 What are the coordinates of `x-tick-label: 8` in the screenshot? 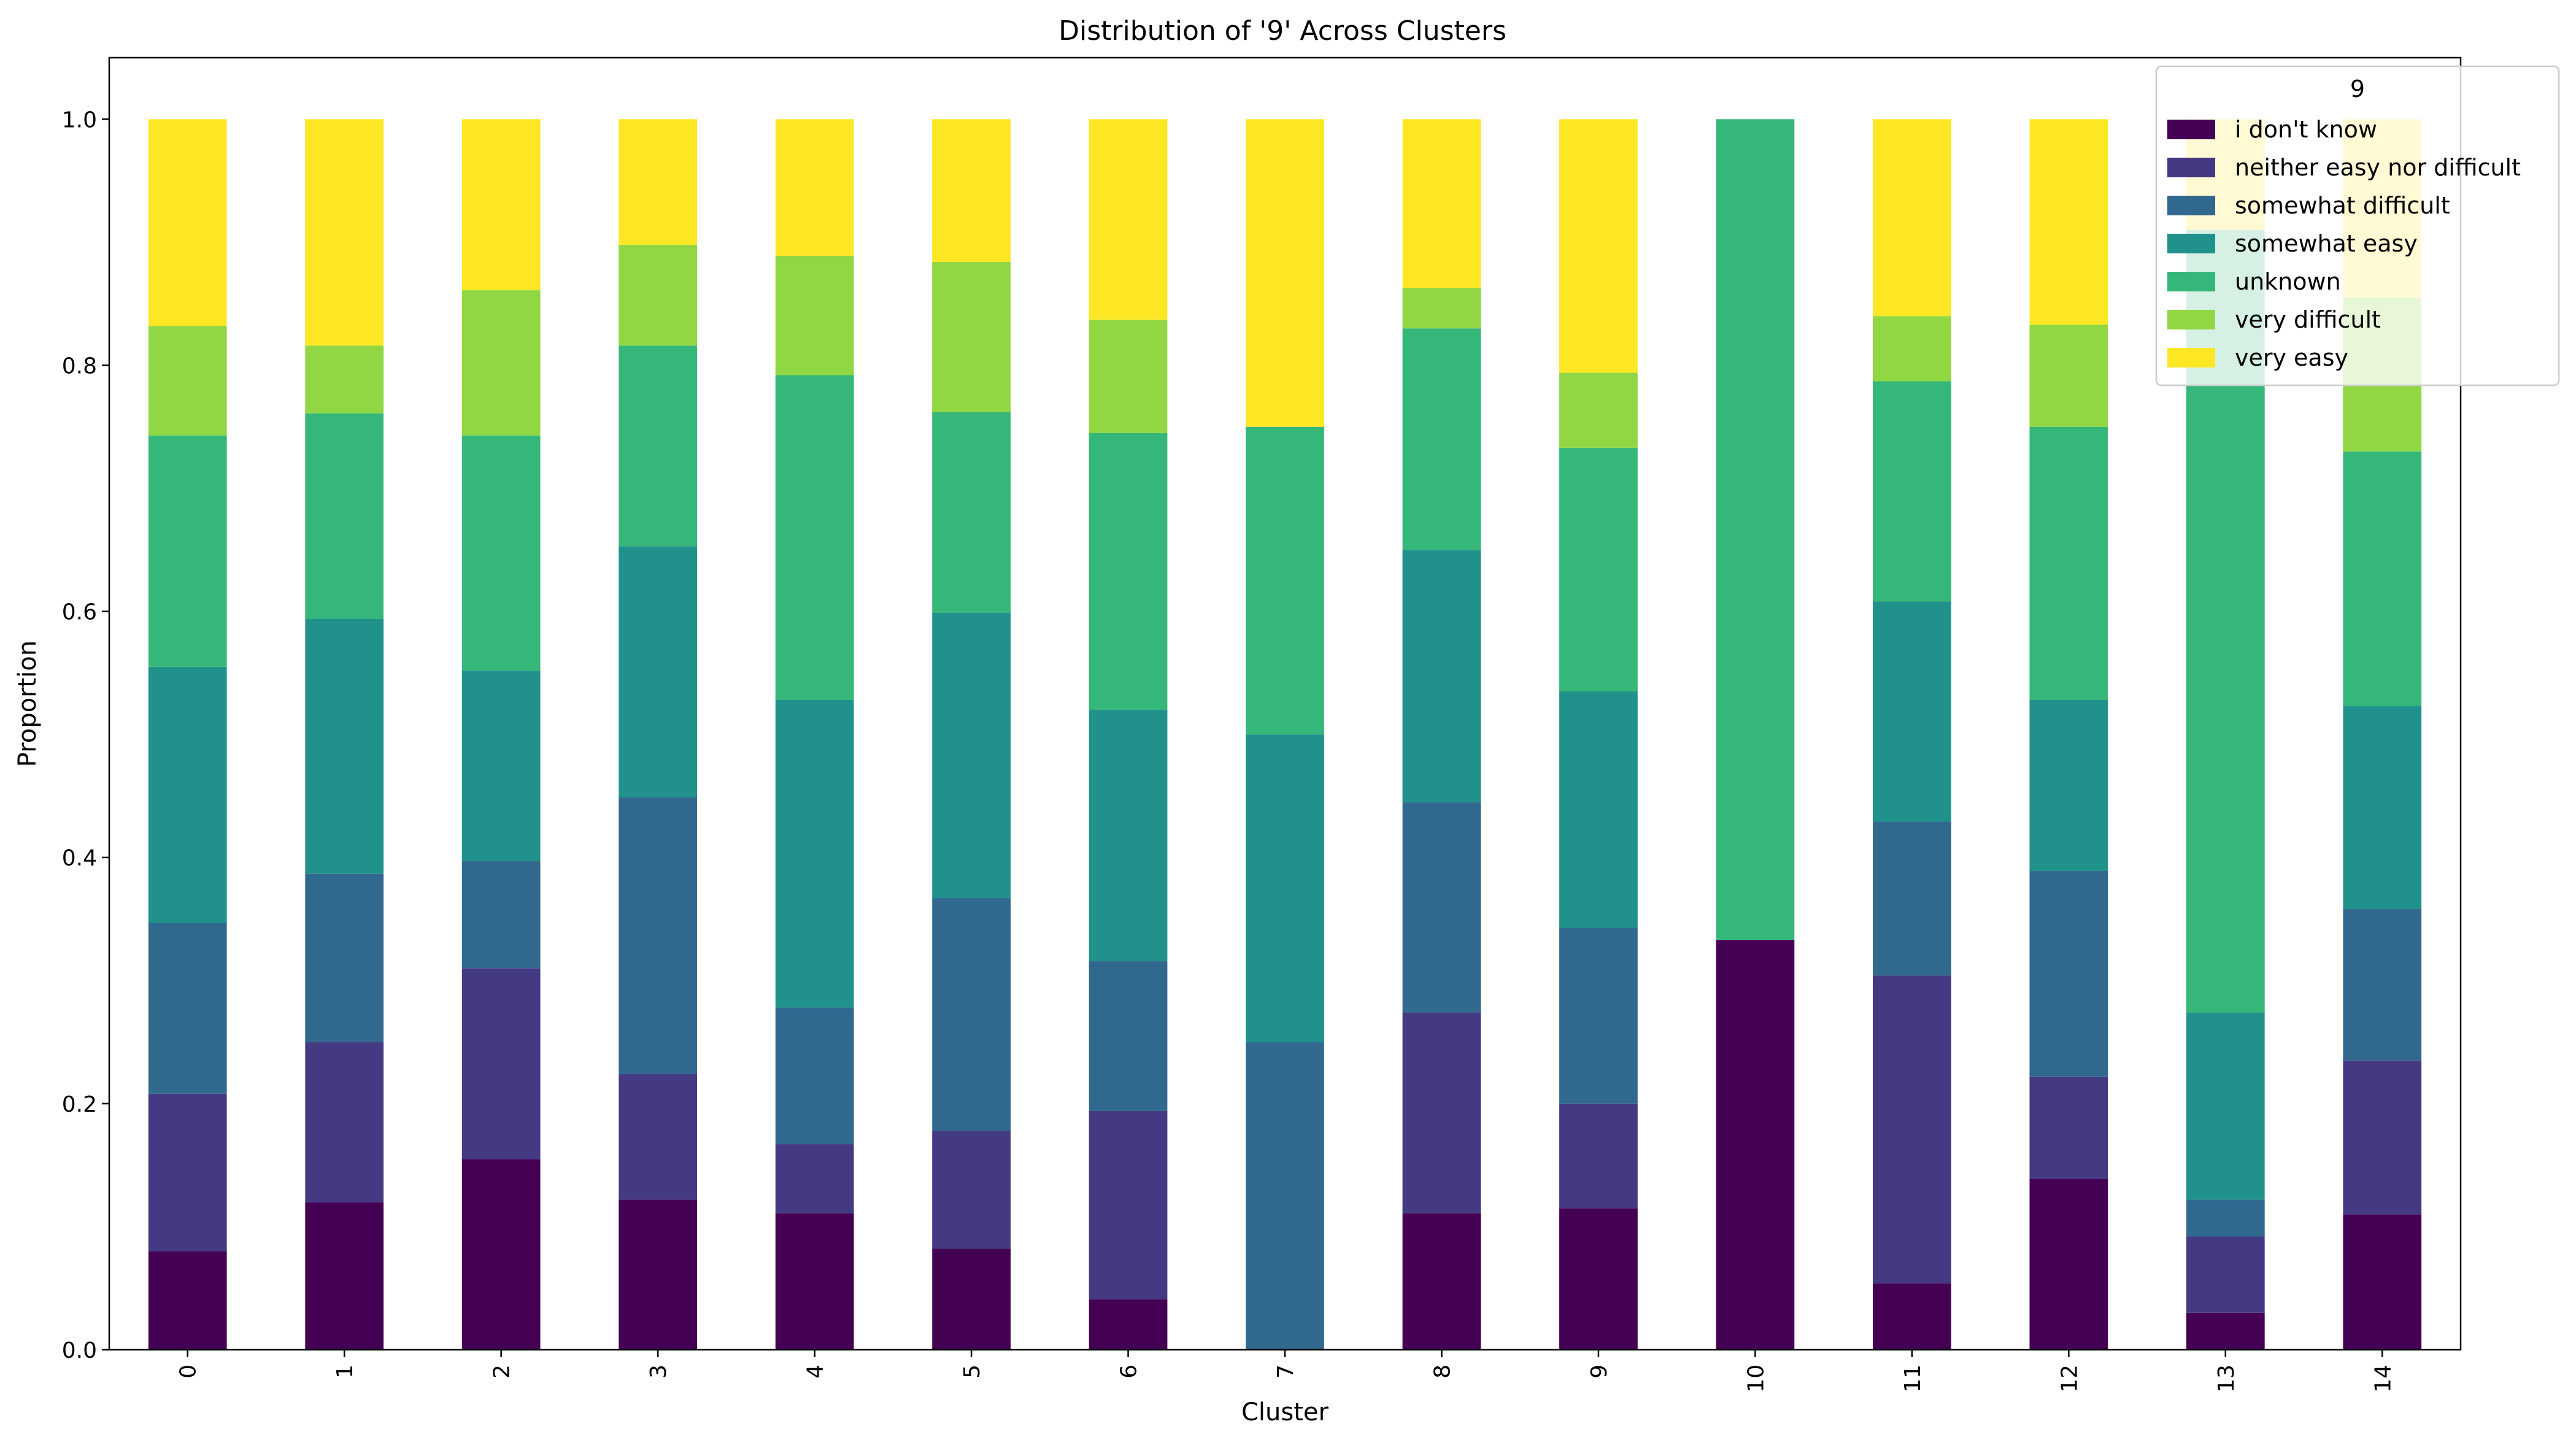 It's located at (1442, 1371).